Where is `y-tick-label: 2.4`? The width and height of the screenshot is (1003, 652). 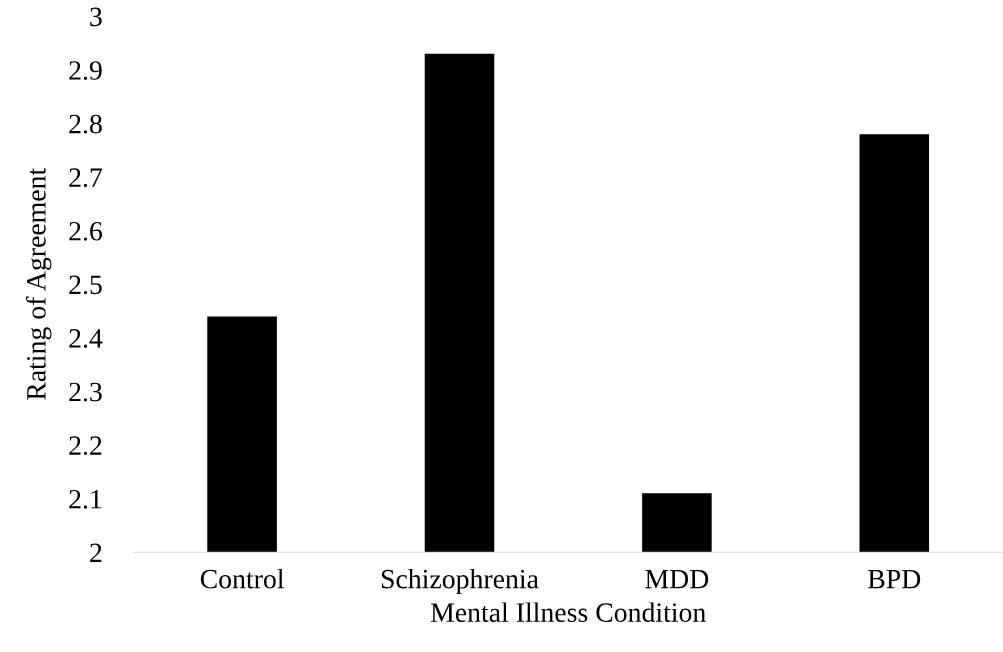
y-tick-label: 2.4 is located at coordinates (86, 338).